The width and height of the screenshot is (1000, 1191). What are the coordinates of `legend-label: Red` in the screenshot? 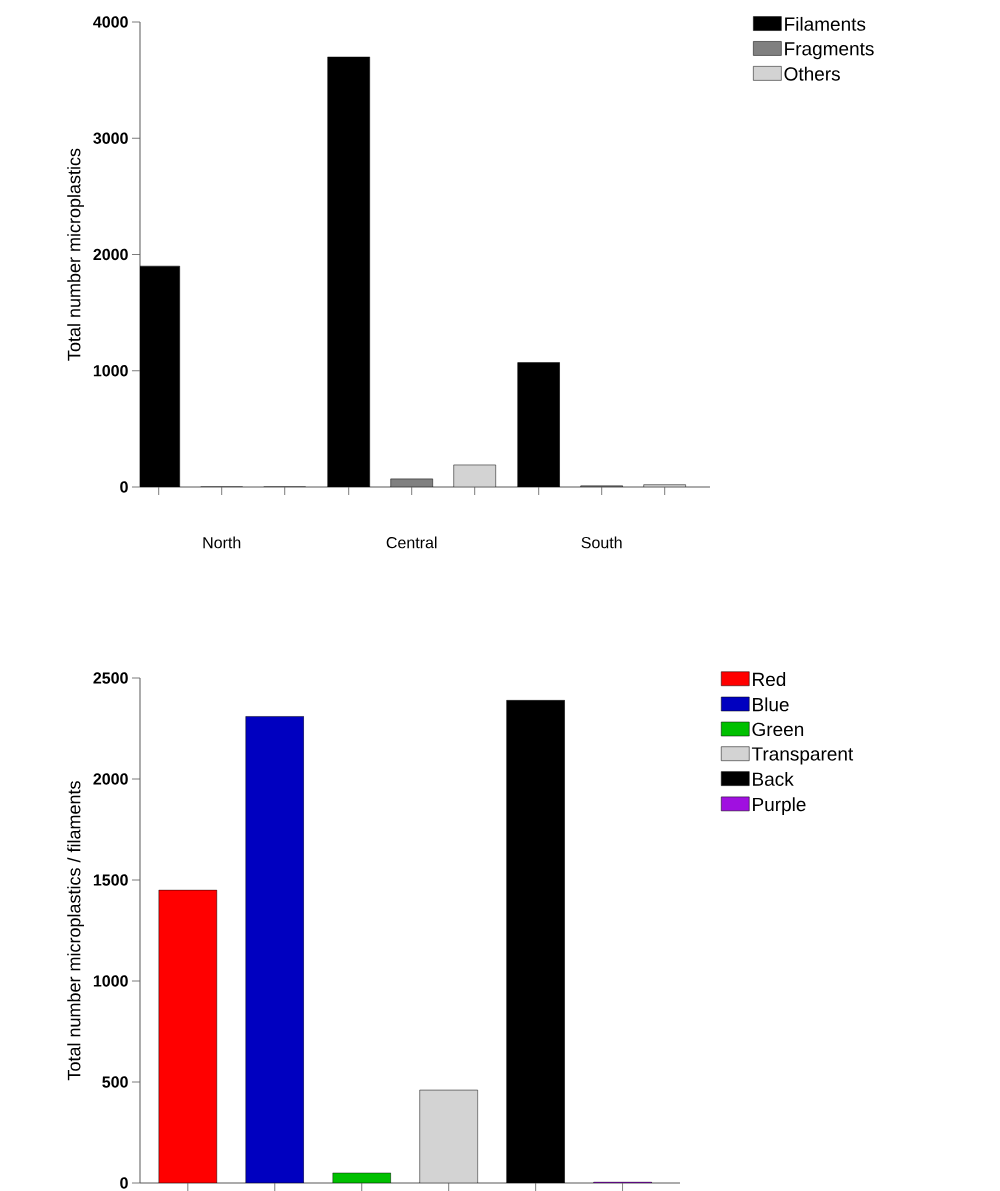 It's located at (769, 679).